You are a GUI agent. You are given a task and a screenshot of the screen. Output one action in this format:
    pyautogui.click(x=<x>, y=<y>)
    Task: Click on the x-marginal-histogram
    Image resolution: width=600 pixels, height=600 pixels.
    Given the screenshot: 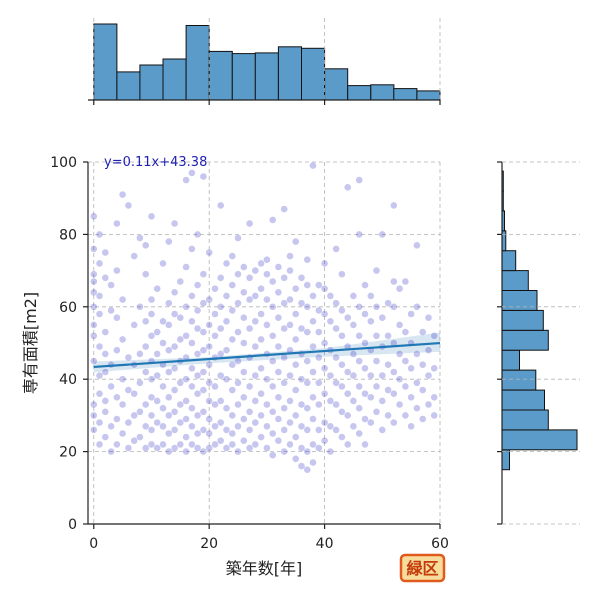 What is the action you would take?
    pyautogui.click(x=264, y=64)
    